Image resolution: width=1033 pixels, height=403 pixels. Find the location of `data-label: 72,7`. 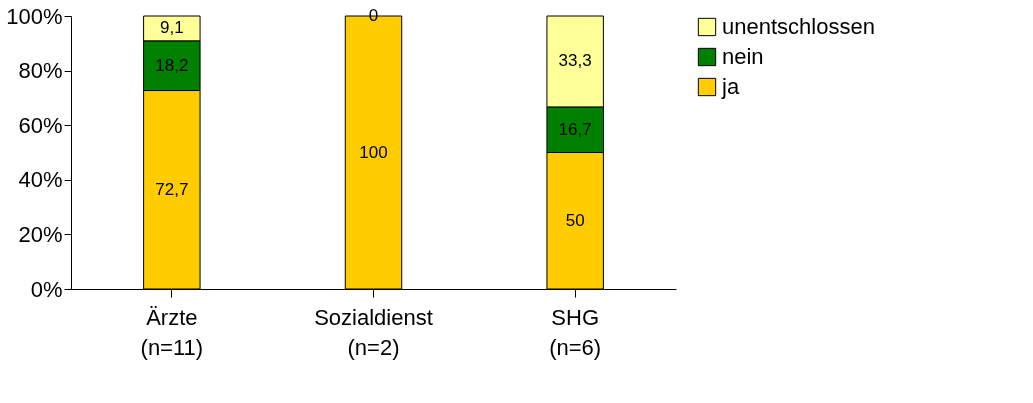

data-label: 72,7 is located at coordinates (172, 189).